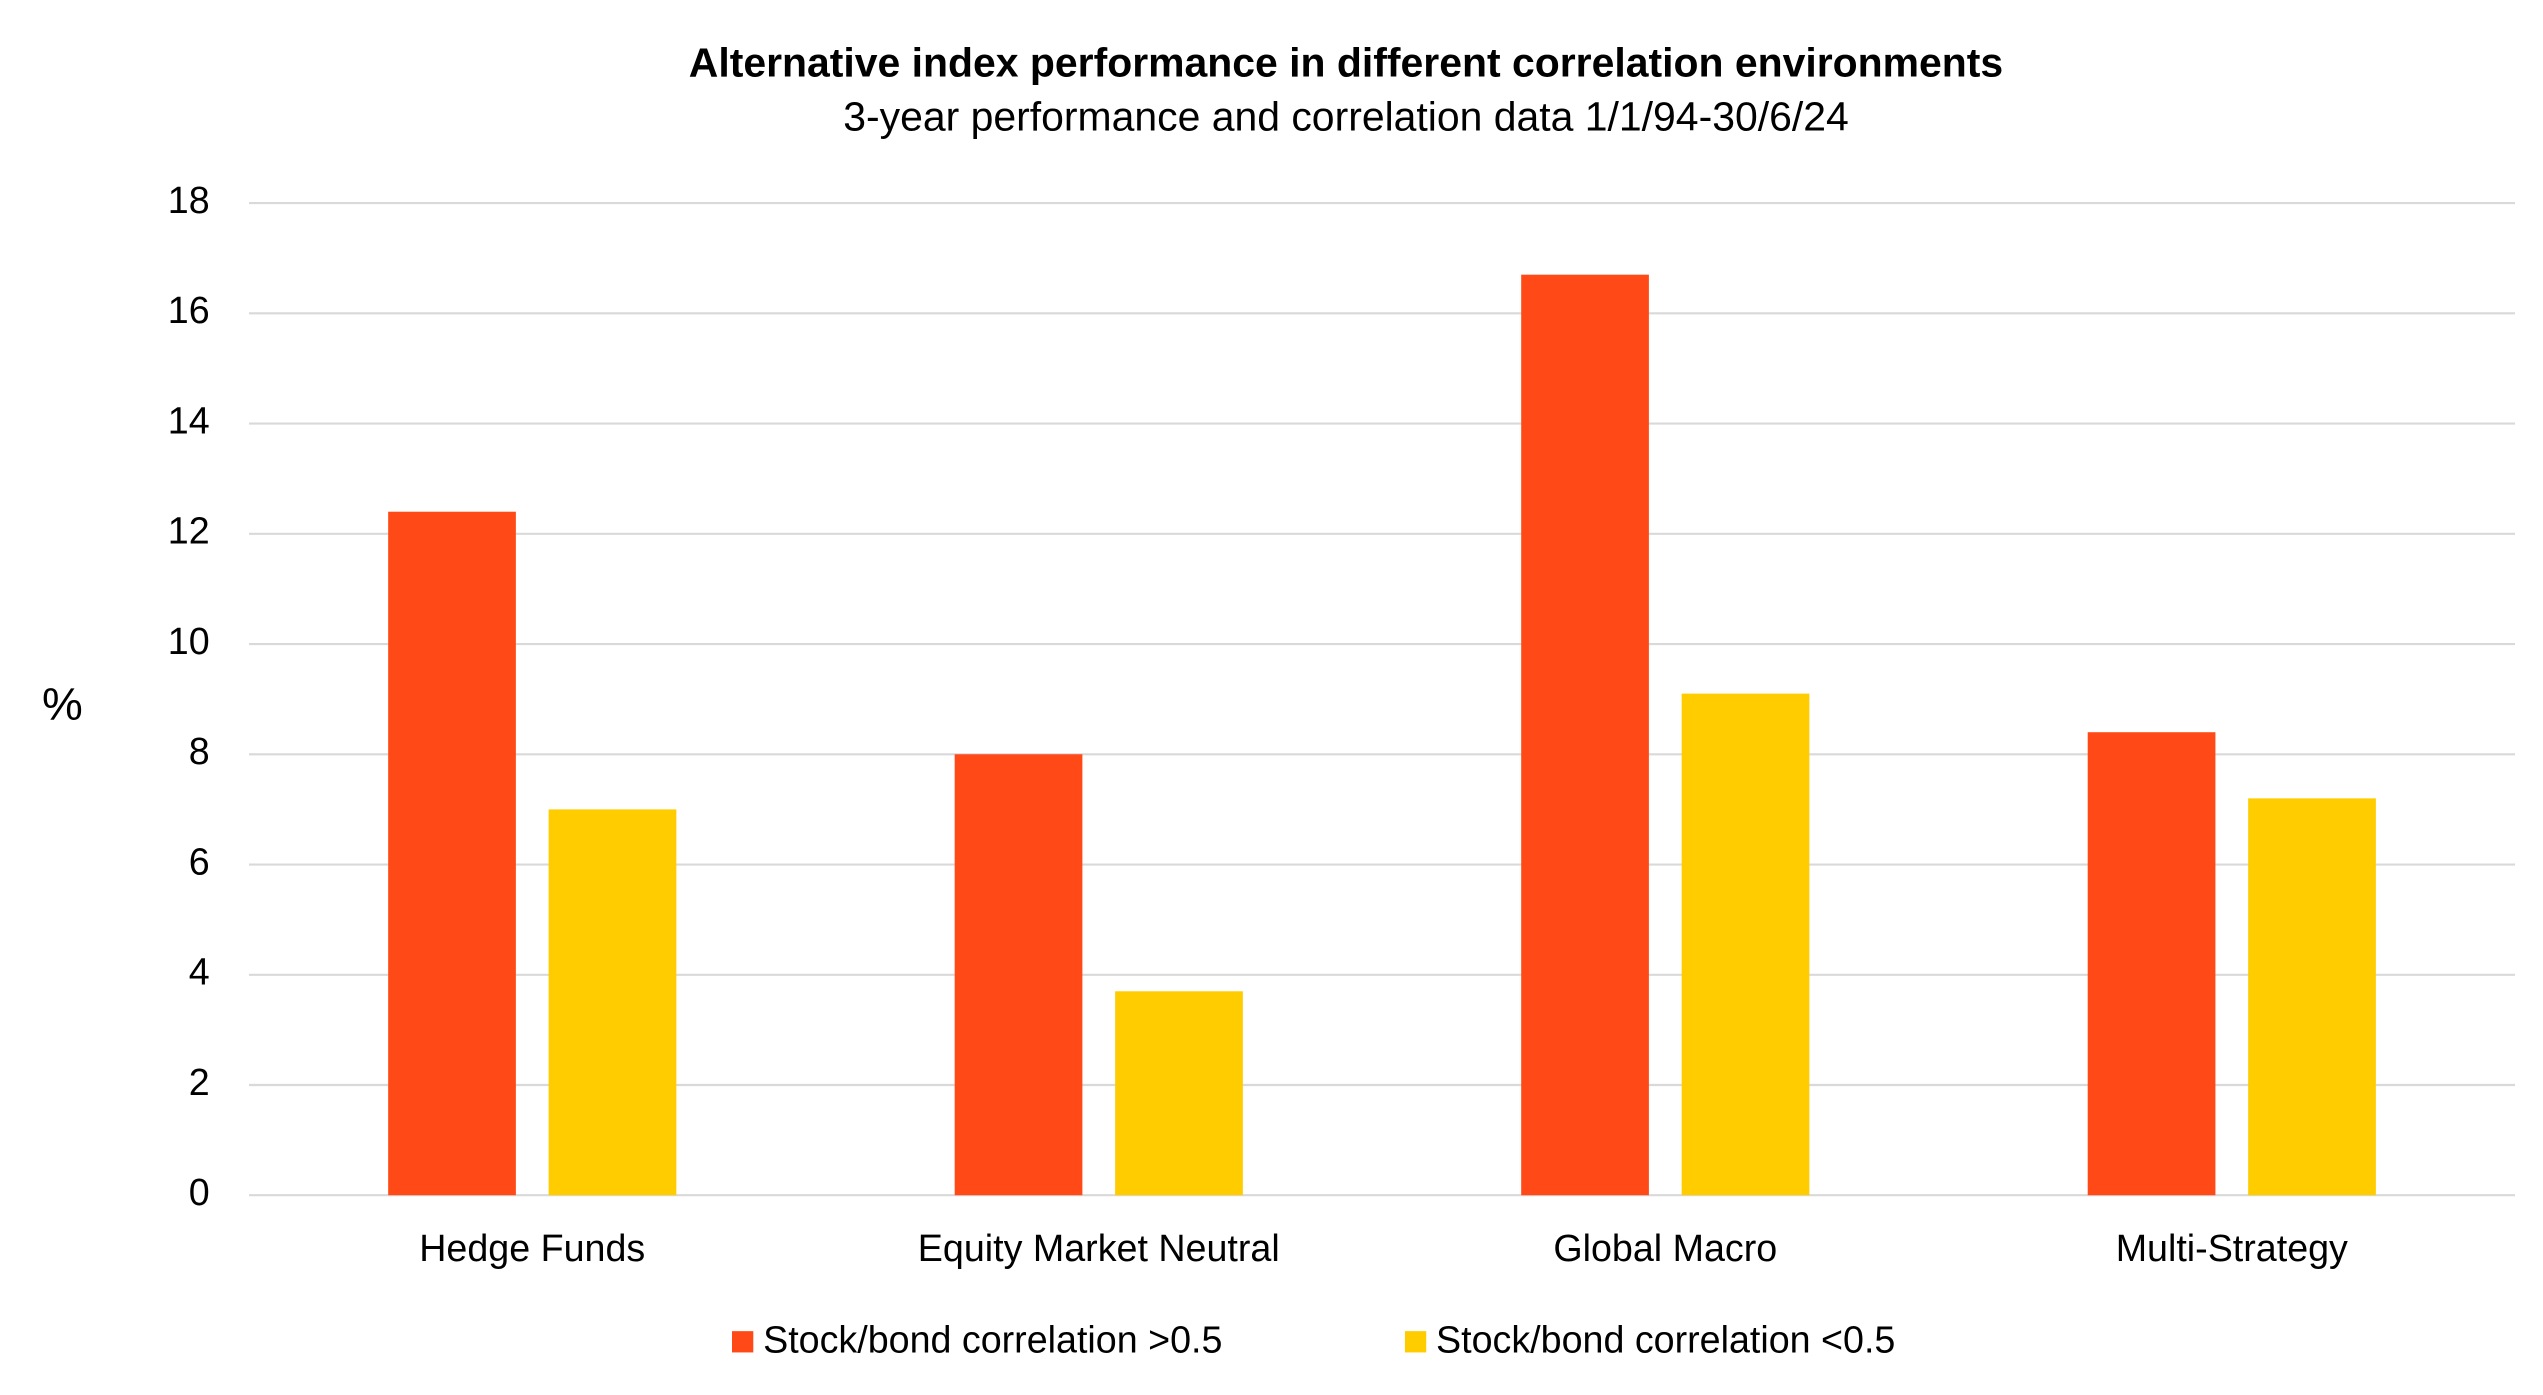 This screenshot has width=2543, height=1395. I want to click on y-tick-label: 14, so click(189, 420).